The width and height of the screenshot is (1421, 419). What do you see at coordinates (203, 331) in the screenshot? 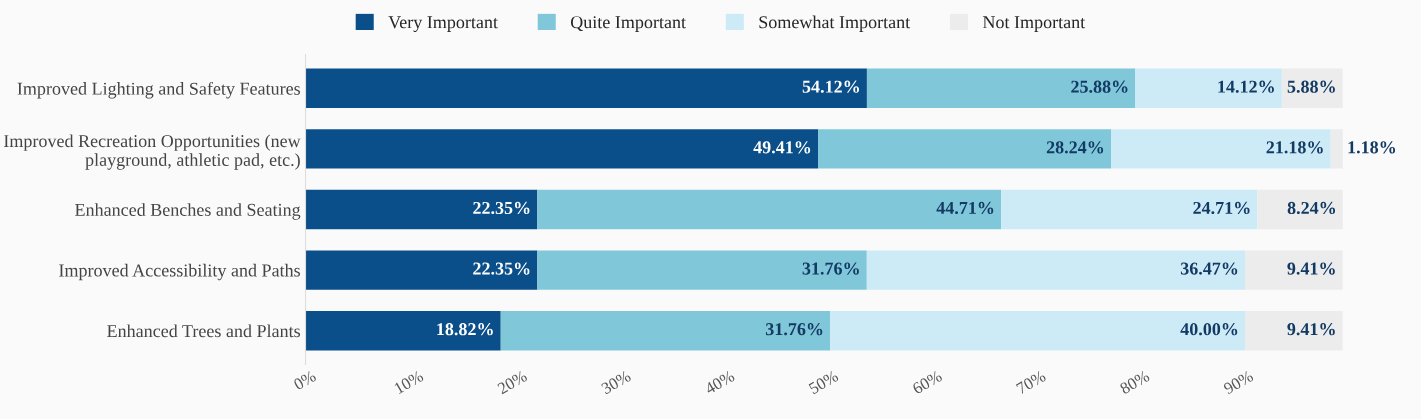
I see `y-tick-label: Enhanced Trees and Plants` at bounding box center [203, 331].